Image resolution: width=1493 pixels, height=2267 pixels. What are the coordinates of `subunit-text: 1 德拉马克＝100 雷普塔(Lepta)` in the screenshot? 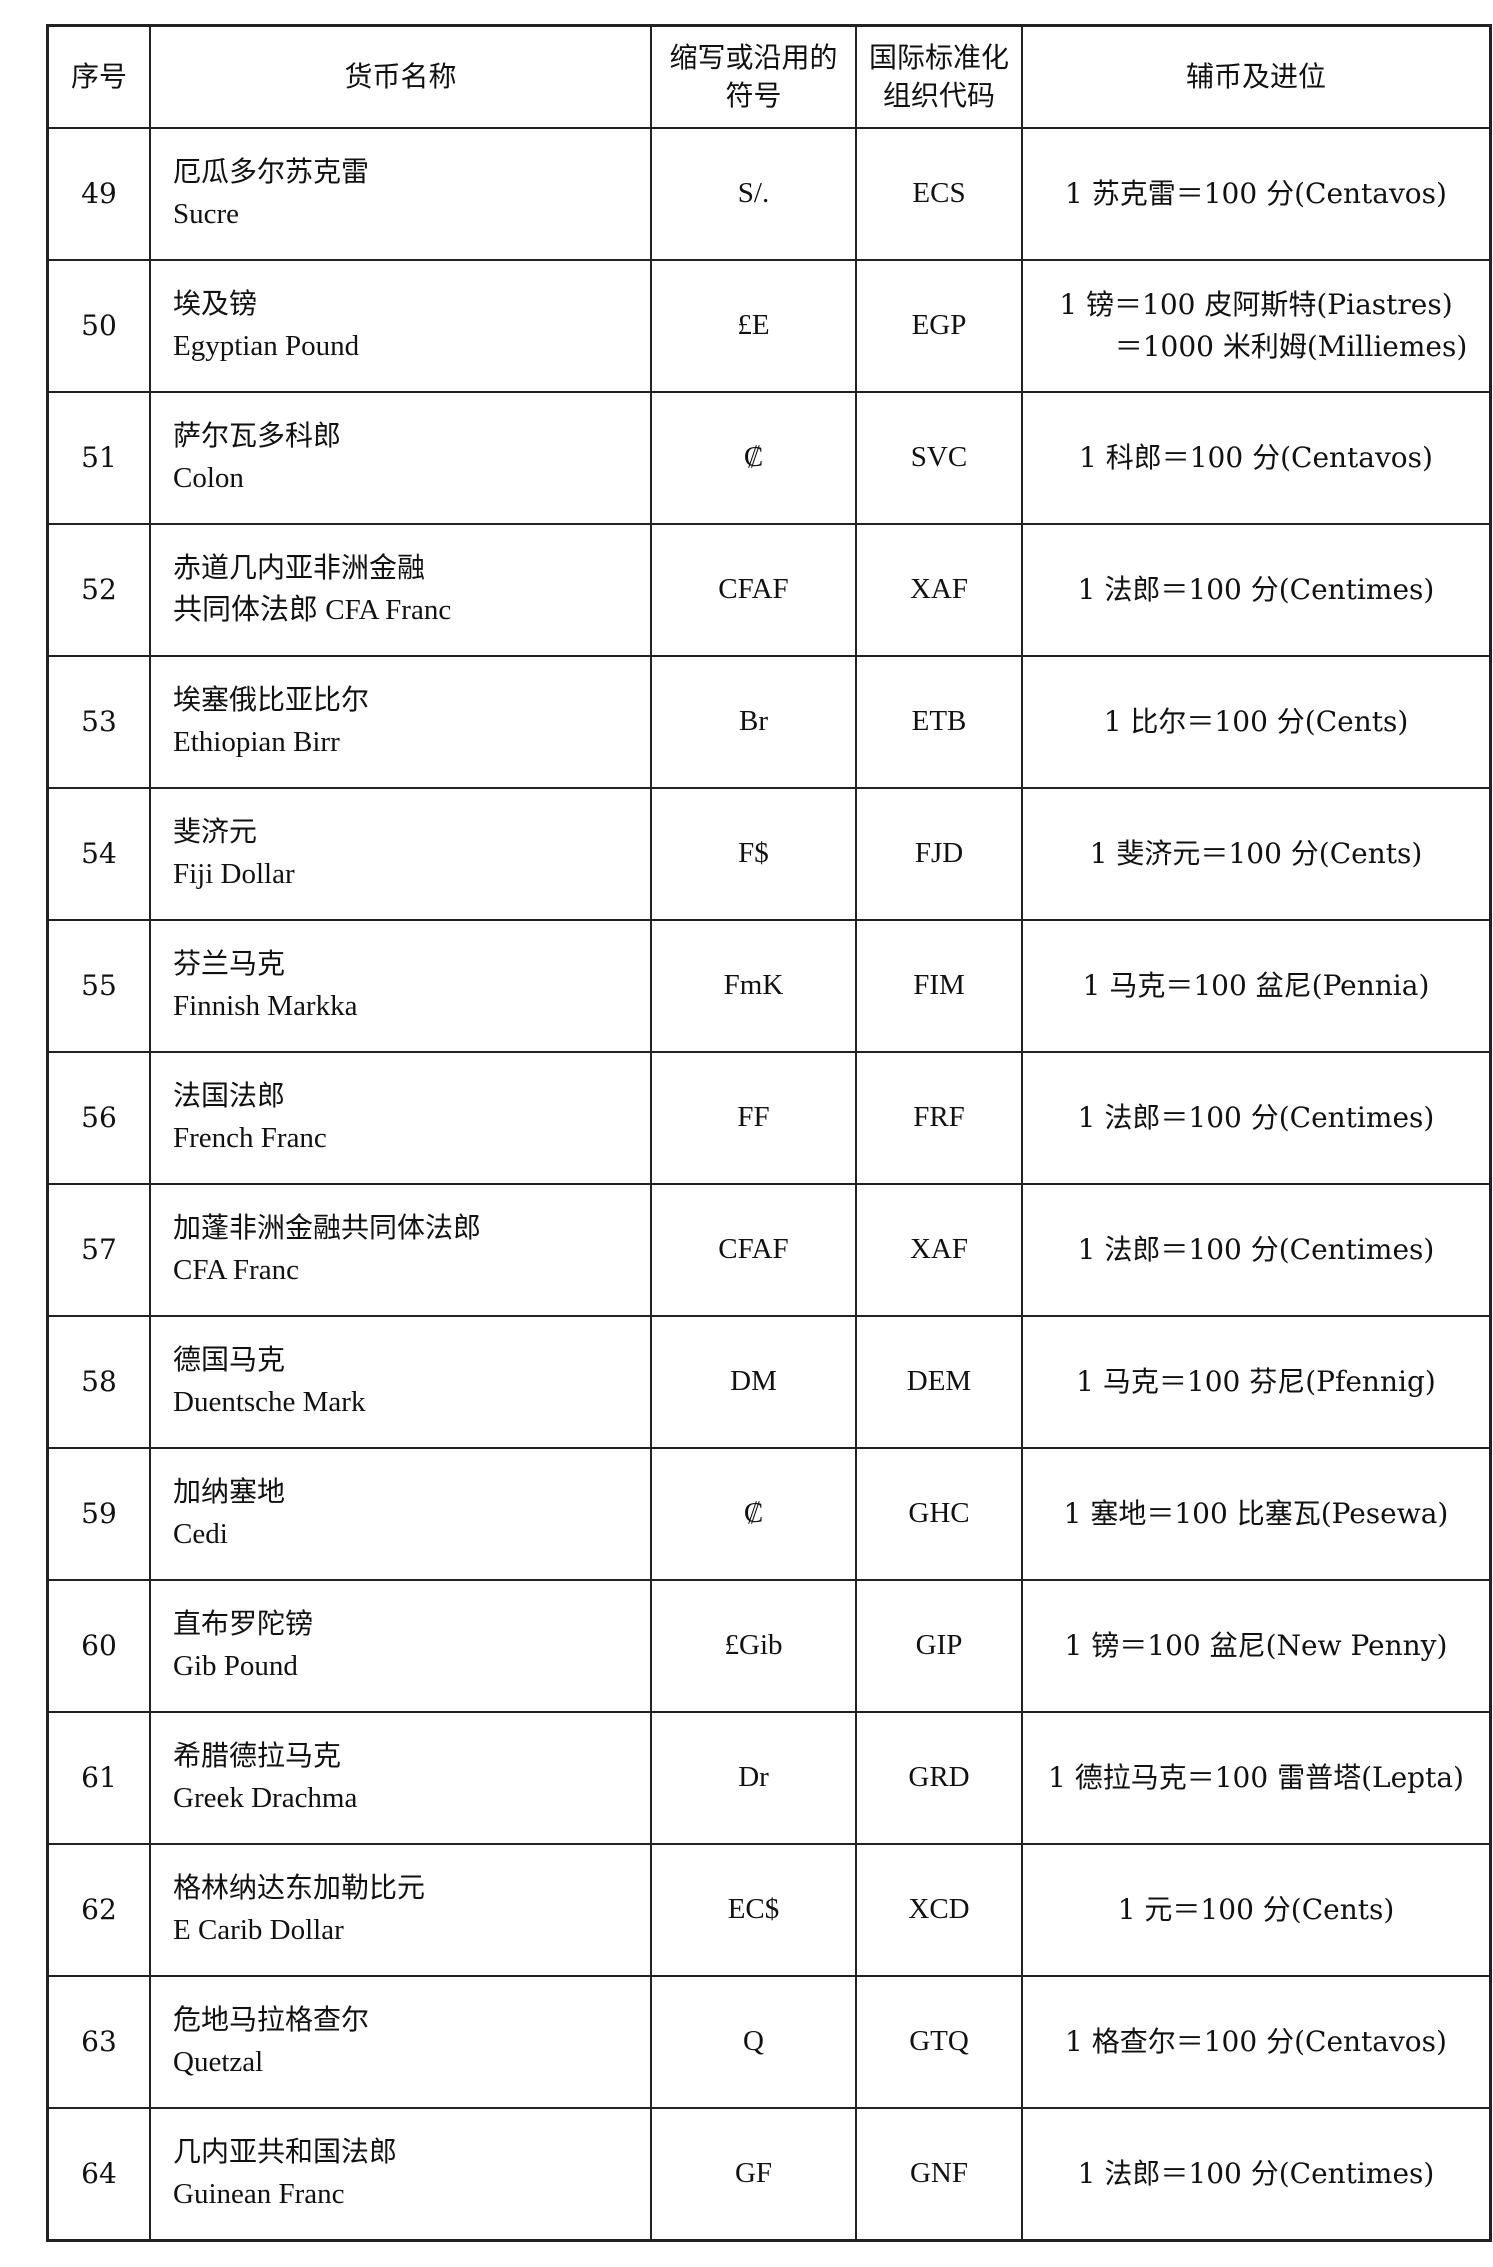 It's located at (1256, 1777).